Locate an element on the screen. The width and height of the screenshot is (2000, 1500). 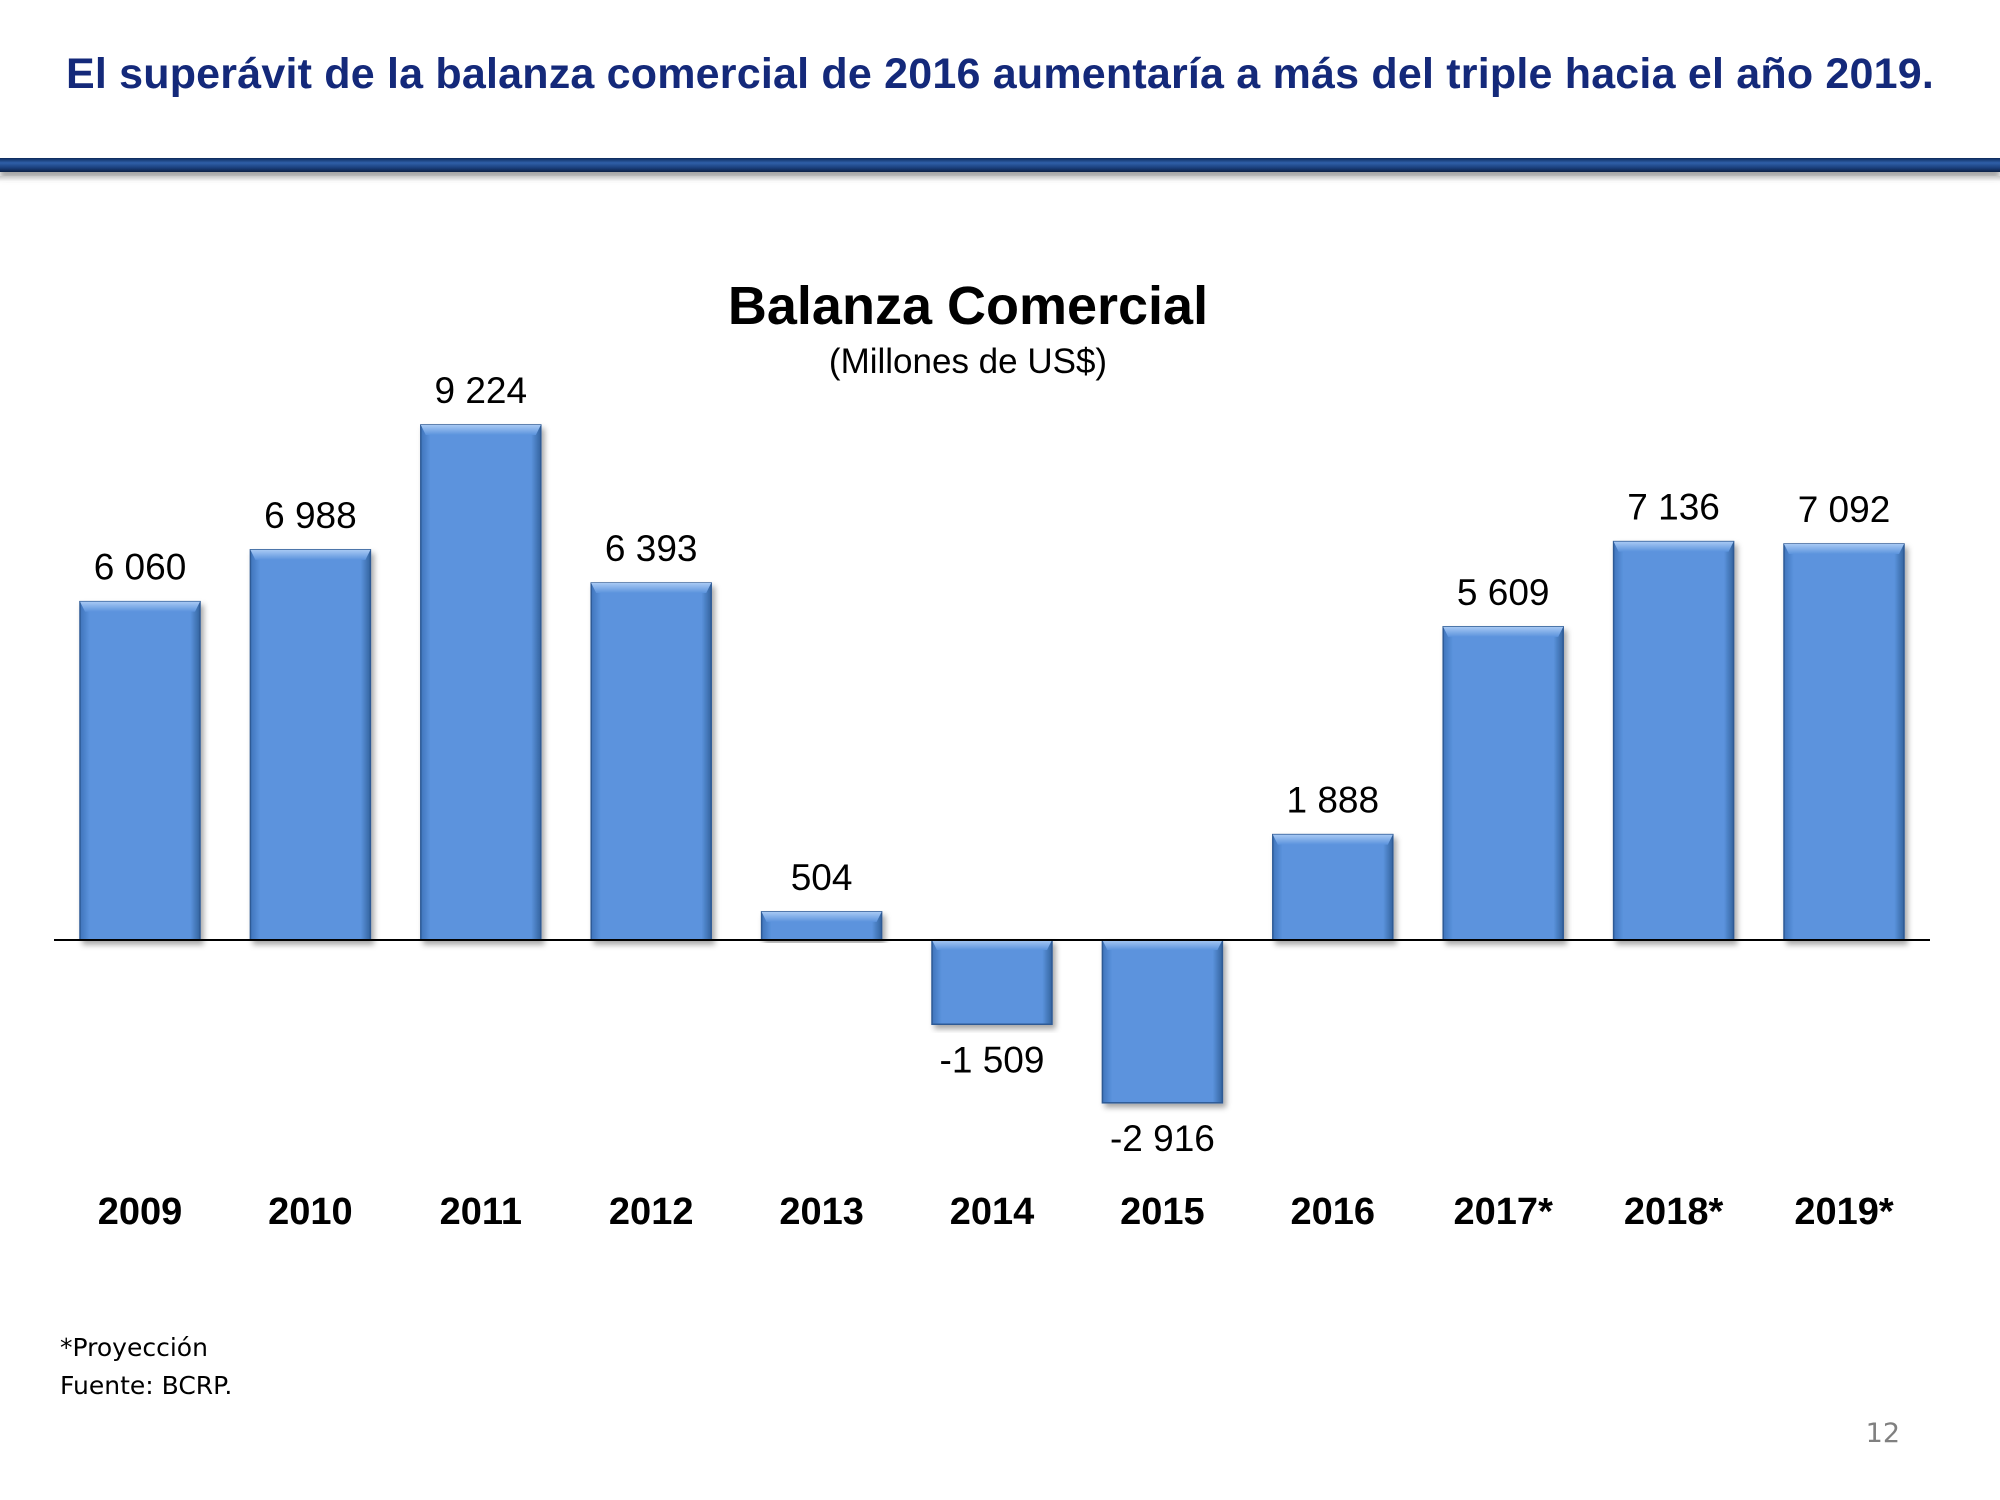
category-label-2018: 2018* is located at coordinates (1674, 1212).